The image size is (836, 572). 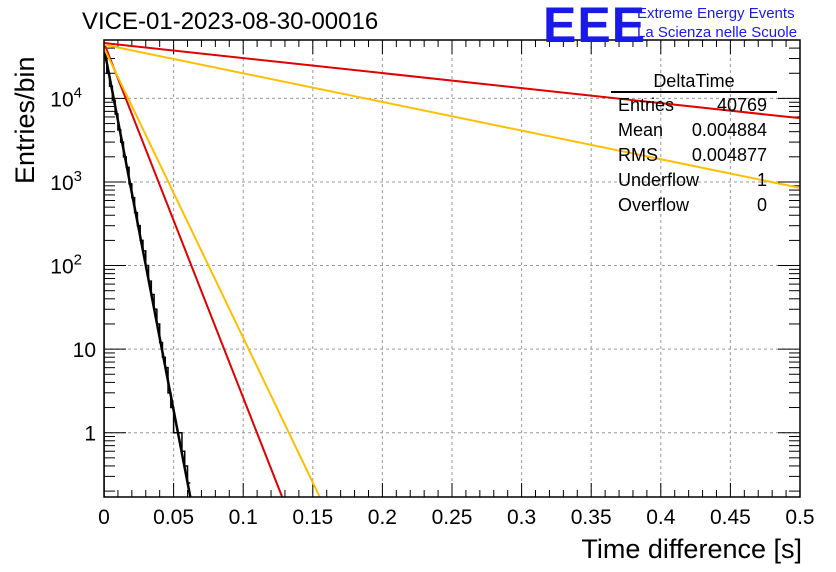 What do you see at coordinates (761, 180) in the screenshot?
I see `stats-value: 1` at bounding box center [761, 180].